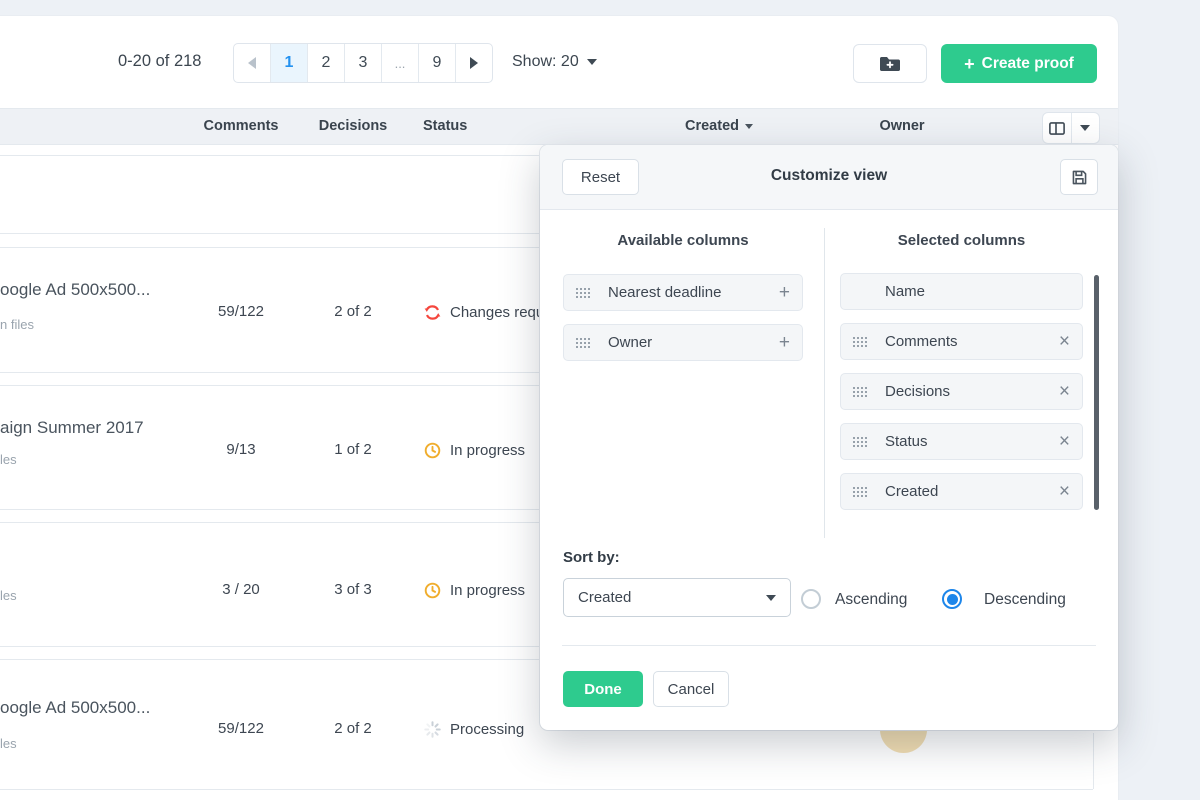 The height and width of the screenshot is (800, 1200). I want to click on proof-subtitle: n files, so click(17, 324).